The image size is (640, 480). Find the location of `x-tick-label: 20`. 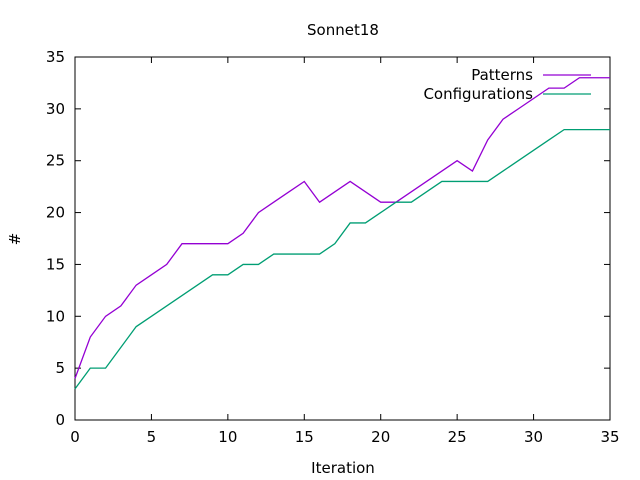

x-tick-label: 20 is located at coordinates (380, 437).